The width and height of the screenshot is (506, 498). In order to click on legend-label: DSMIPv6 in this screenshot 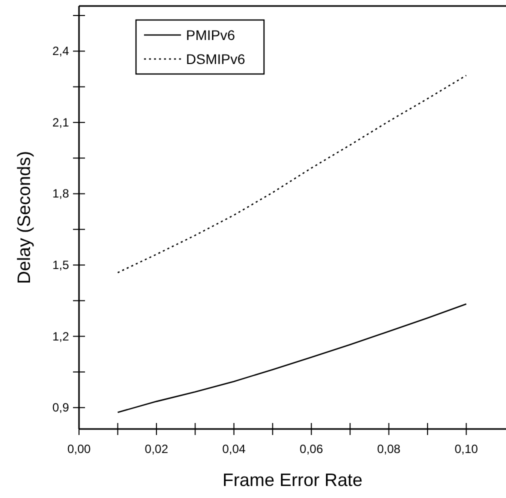, I will do `click(216, 59)`.